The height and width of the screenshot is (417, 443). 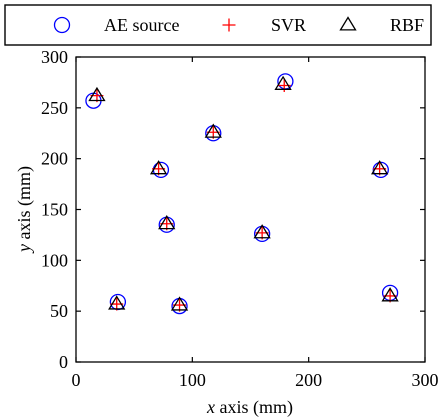 What do you see at coordinates (210, 407) in the screenshot?
I see `x-axis-label-var: x` at bounding box center [210, 407].